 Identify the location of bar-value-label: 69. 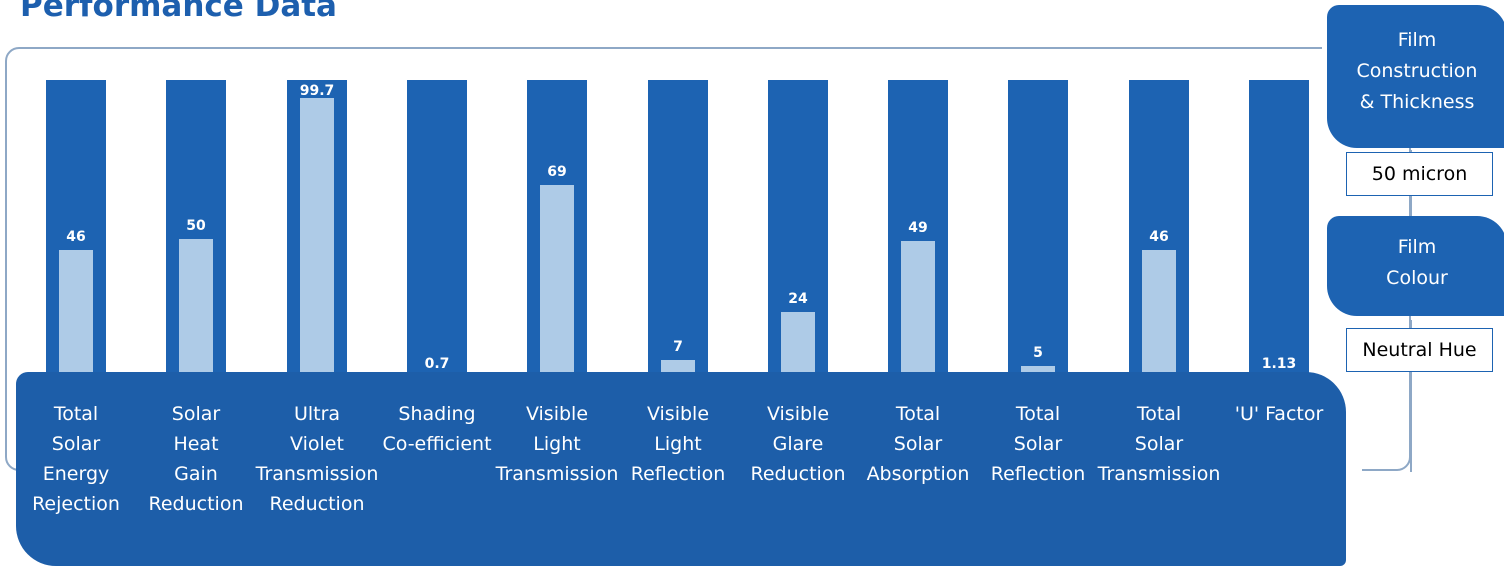
(557, 171).